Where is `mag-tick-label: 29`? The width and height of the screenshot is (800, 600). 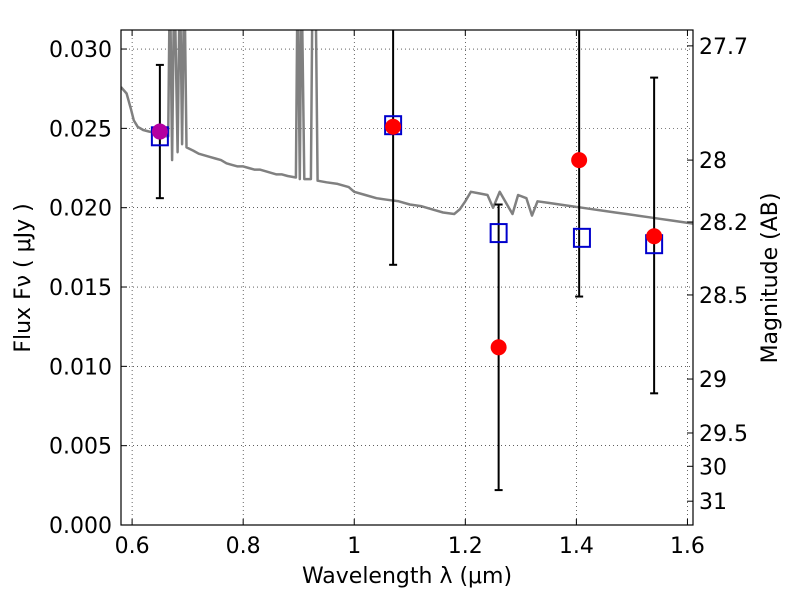
mag-tick-label: 29 is located at coordinates (713, 380).